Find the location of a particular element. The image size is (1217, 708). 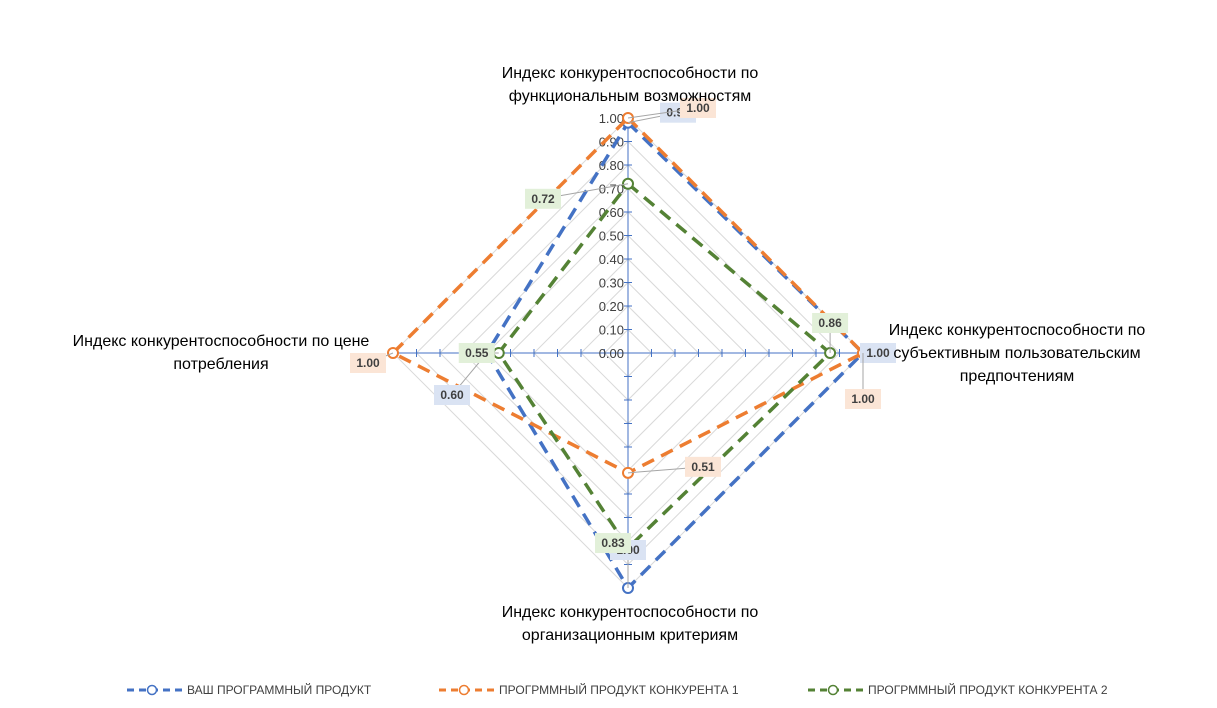

data-label: 0.72 is located at coordinates (543, 199).